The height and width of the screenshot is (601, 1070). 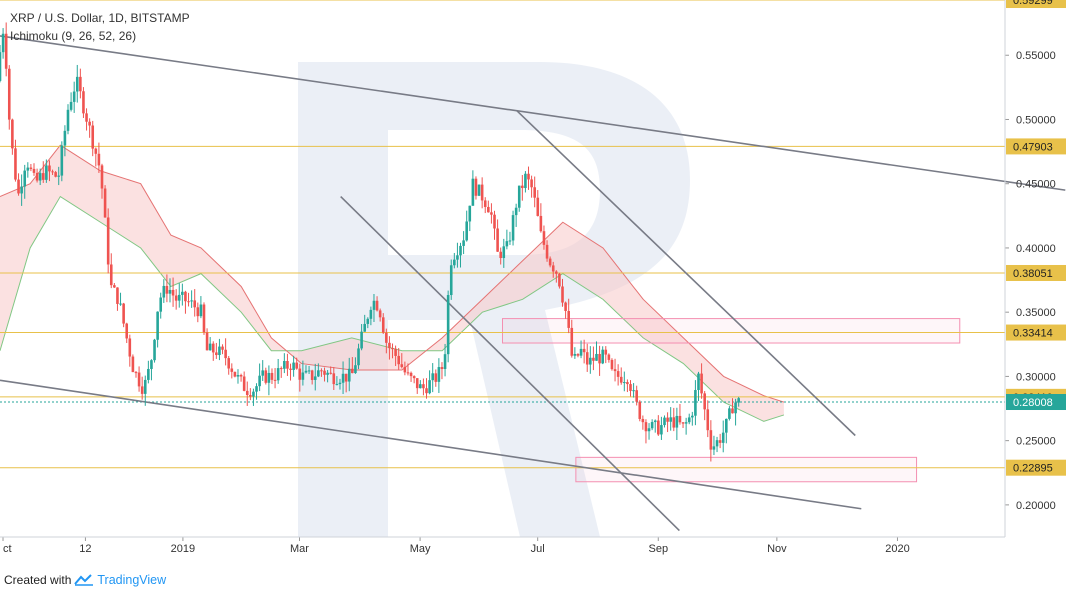 I want to click on x-tick-label: 12, so click(x=85, y=549).